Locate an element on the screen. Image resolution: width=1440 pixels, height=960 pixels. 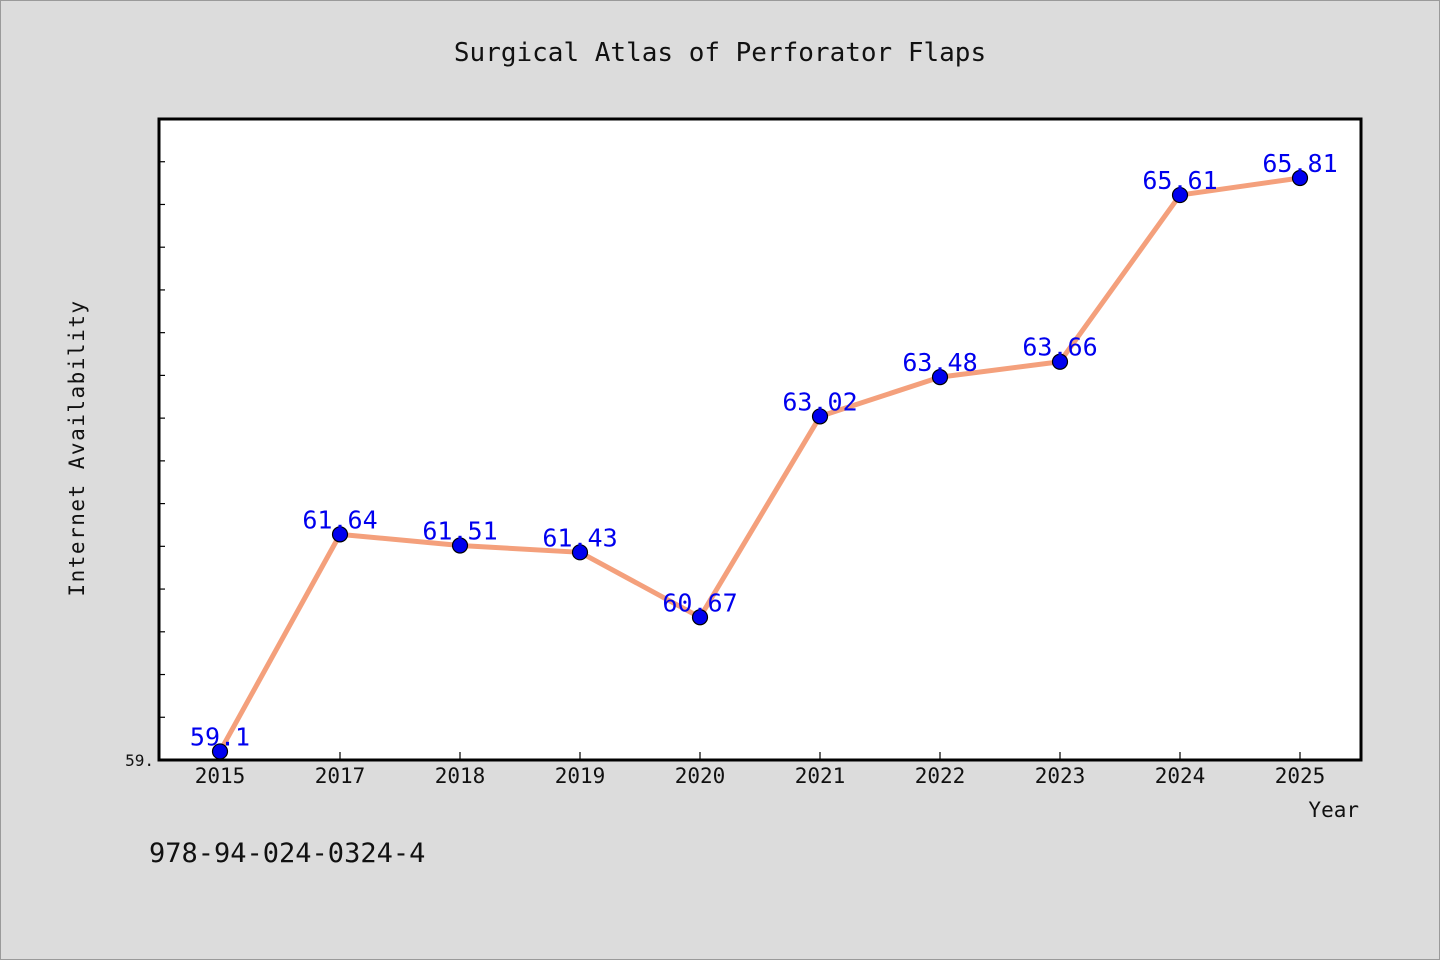
x-tick-label: 2023 is located at coordinates (1060, 776).